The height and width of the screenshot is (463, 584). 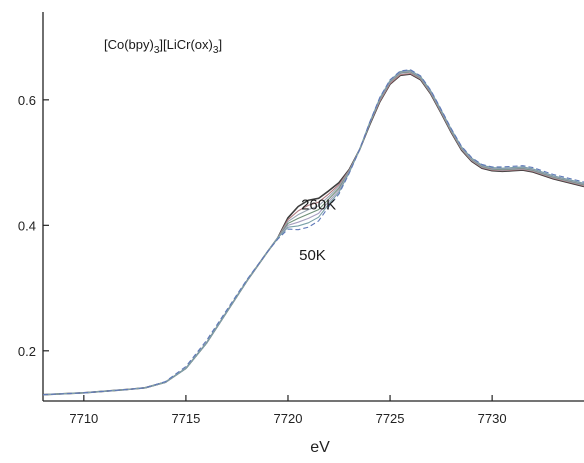 I want to click on x-tick-label: 7730, so click(x=492, y=418).